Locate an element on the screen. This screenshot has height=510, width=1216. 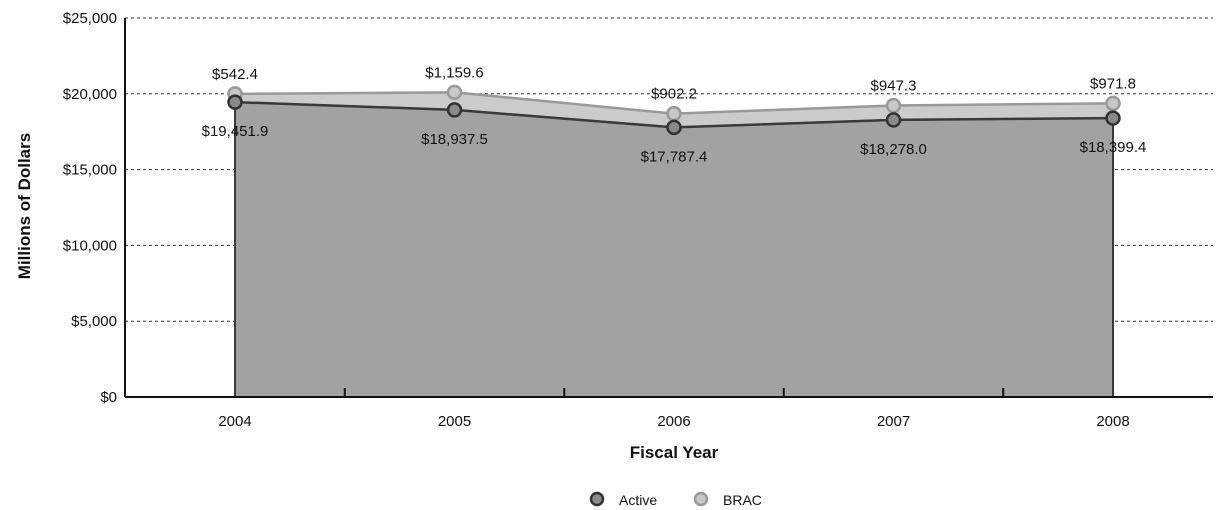
y-axis-title: Millions of Dollars is located at coordinates (24, 206).